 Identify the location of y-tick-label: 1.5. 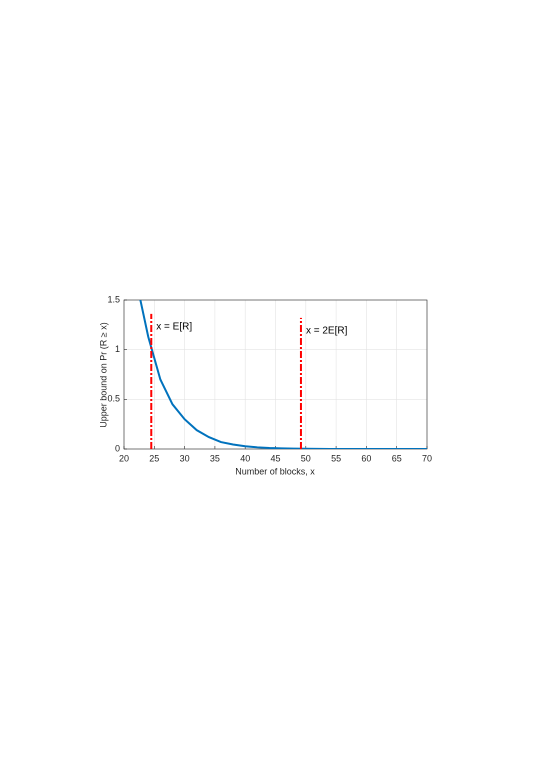
(113, 299).